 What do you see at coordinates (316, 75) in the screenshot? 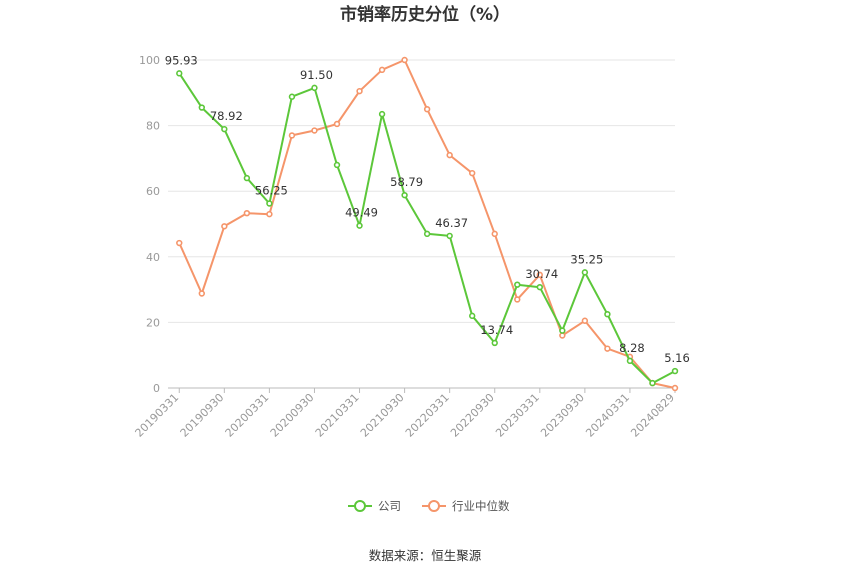
I see `data-label: 91.50` at bounding box center [316, 75].